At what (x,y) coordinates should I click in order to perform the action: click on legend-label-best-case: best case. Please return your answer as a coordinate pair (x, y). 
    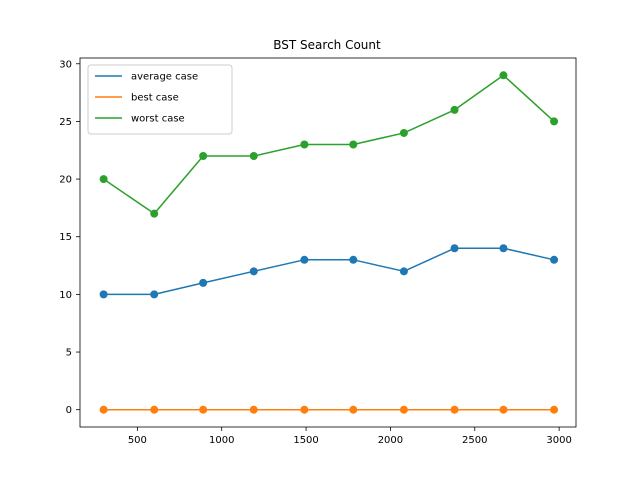
    Looking at the image, I should click on (155, 98).